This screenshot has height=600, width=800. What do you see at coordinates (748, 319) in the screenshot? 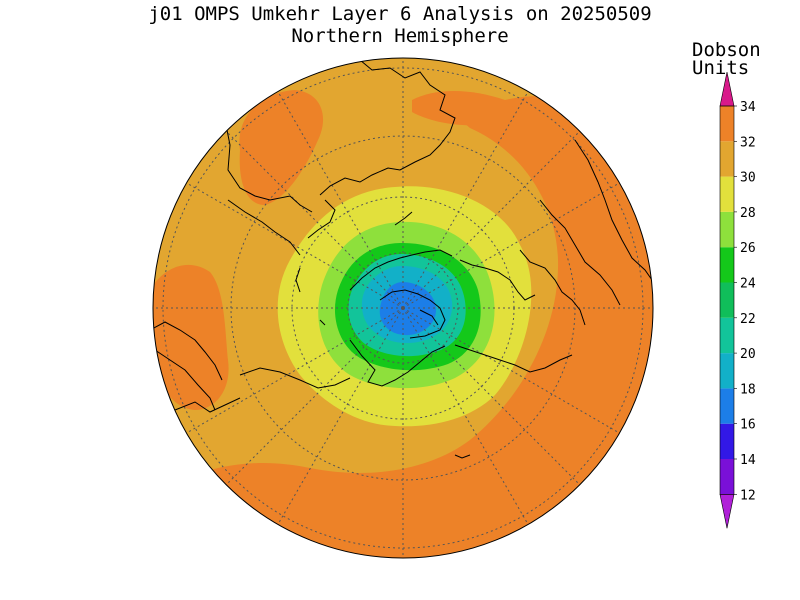
I see `colorbar-tick-label: 22` at bounding box center [748, 319].